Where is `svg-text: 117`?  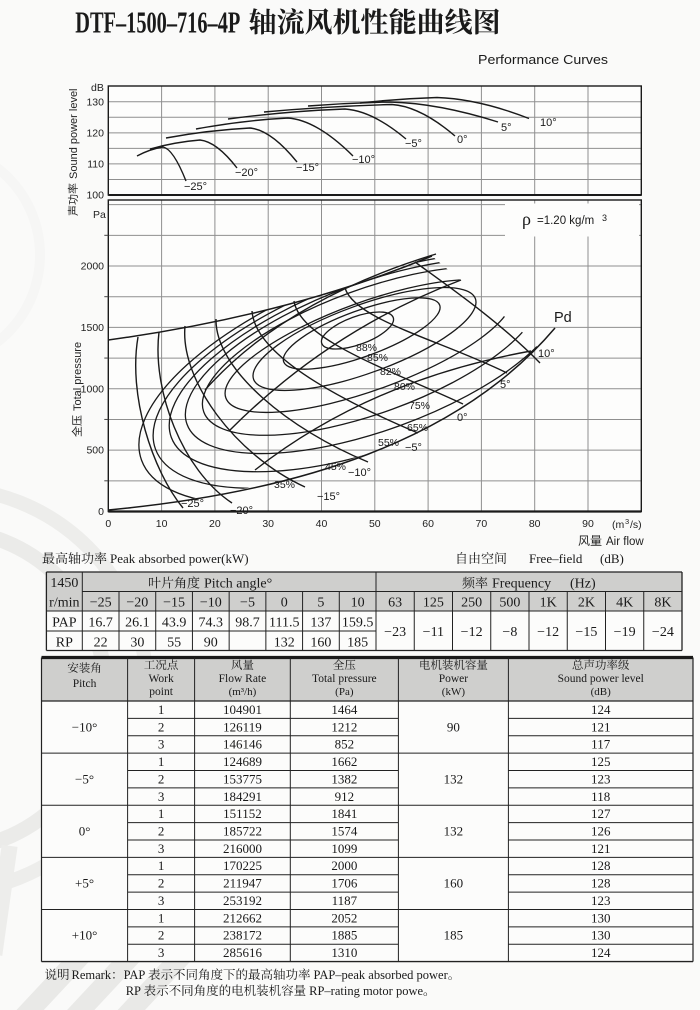
svg-text: 117 is located at coordinates (601, 744).